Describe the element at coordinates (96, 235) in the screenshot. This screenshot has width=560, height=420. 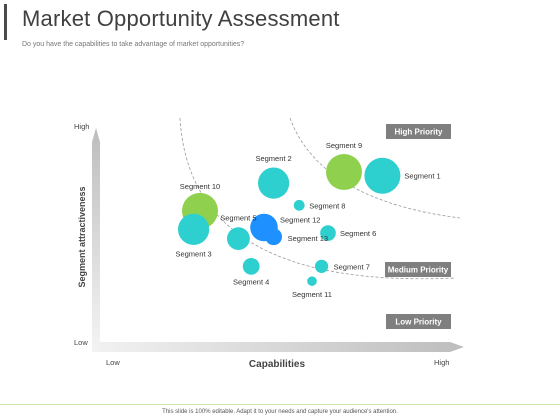
I see `y-axis-arrow` at that location.